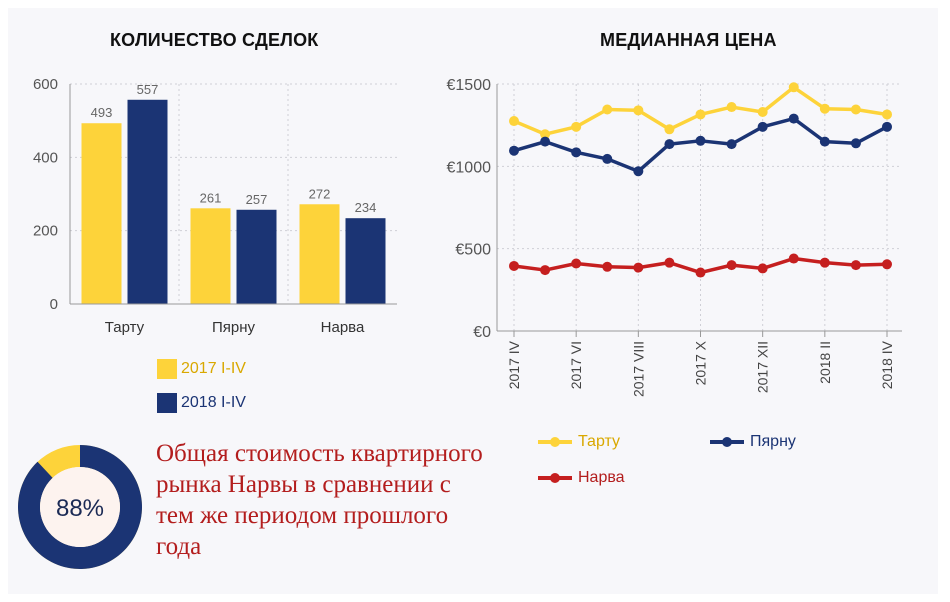  What do you see at coordinates (599, 441) in the screenshot?
I see `legend-label-tartu: Тарту` at bounding box center [599, 441].